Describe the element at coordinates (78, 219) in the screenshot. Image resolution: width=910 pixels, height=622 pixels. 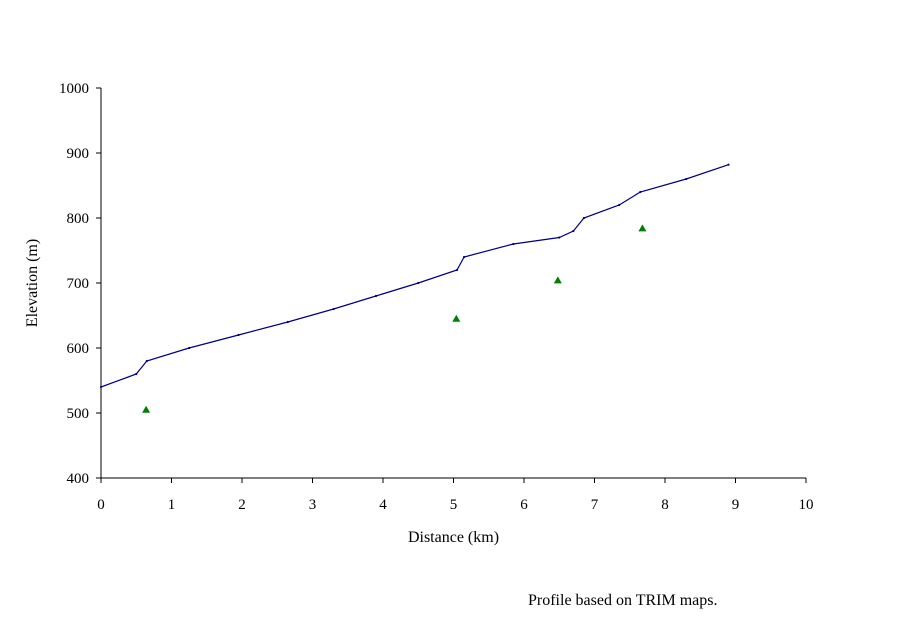
I see `y-tick-label: 800` at that location.